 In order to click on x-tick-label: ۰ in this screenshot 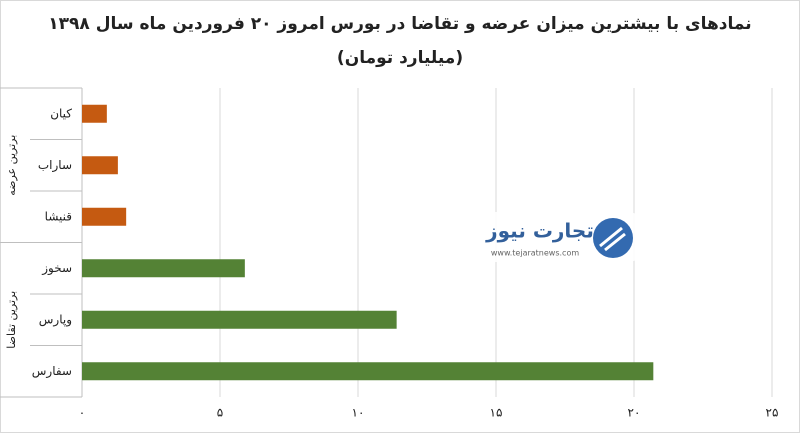, I will do `click(82, 413)`.